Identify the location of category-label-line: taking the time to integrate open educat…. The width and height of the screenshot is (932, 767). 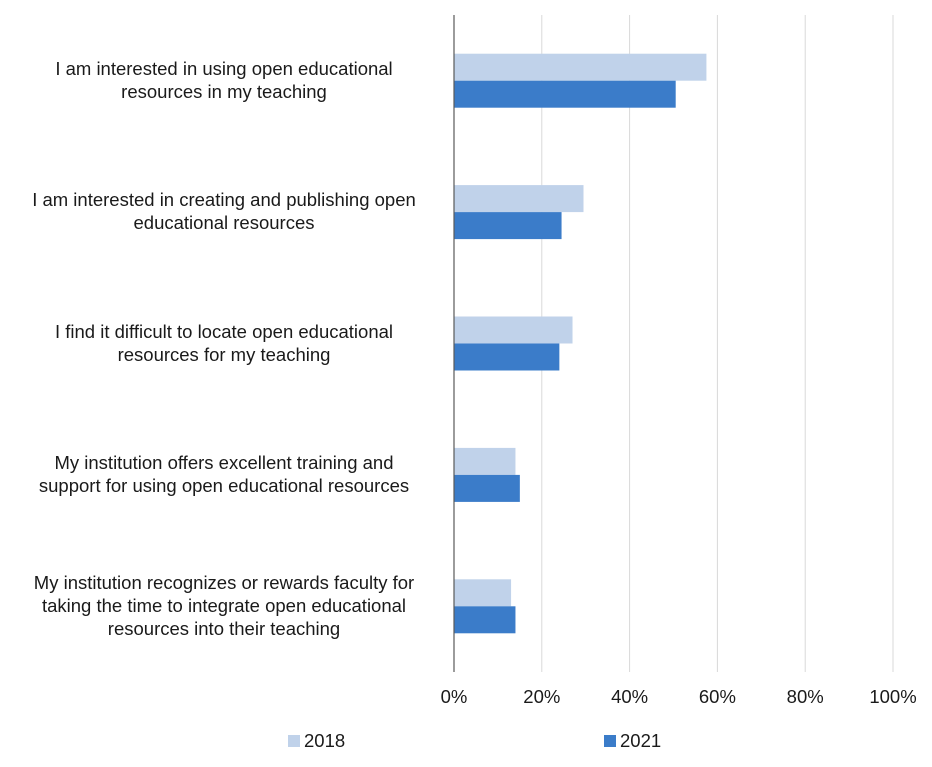
(224, 605).